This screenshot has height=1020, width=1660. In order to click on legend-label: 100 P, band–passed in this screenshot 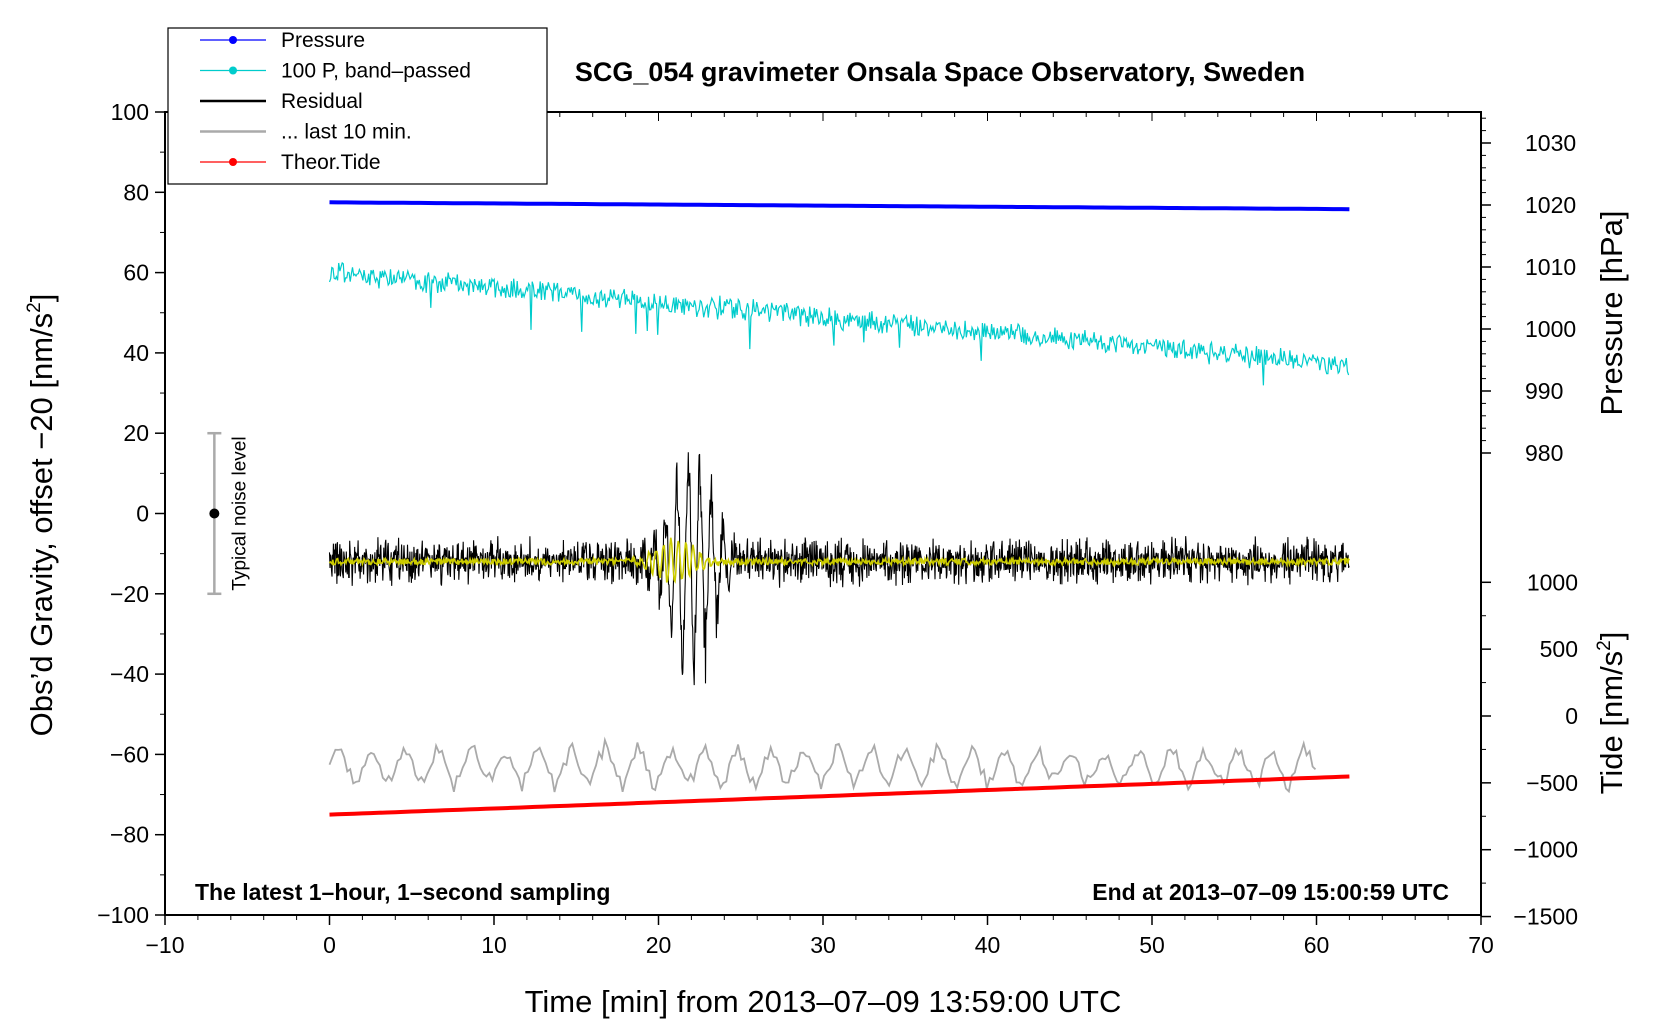, I will do `click(376, 71)`.